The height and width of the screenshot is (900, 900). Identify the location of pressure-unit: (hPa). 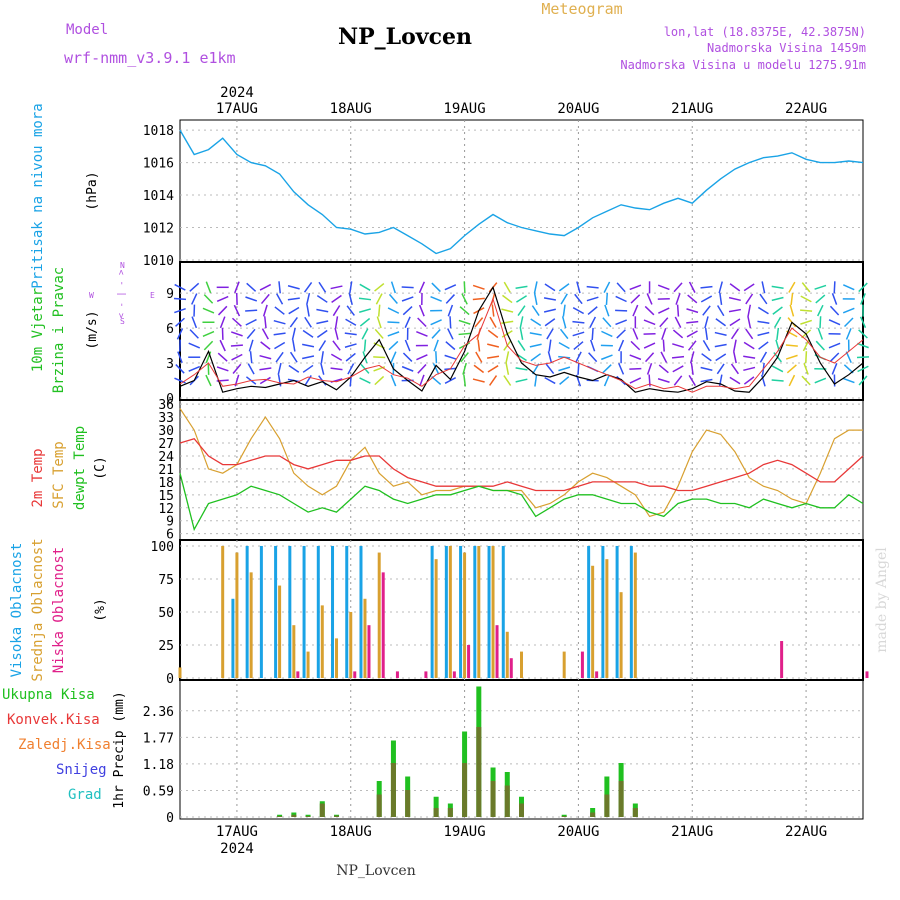
(92, 190).